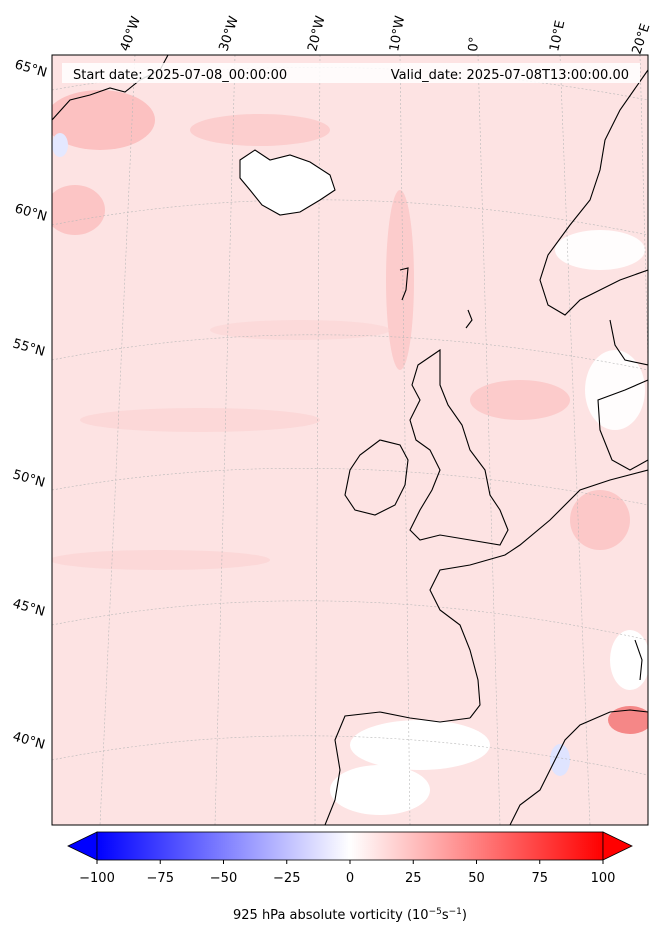 The image size is (659, 936). What do you see at coordinates (286, 878) in the screenshot?
I see `colorbar-tick-label: −25` at bounding box center [286, 878].